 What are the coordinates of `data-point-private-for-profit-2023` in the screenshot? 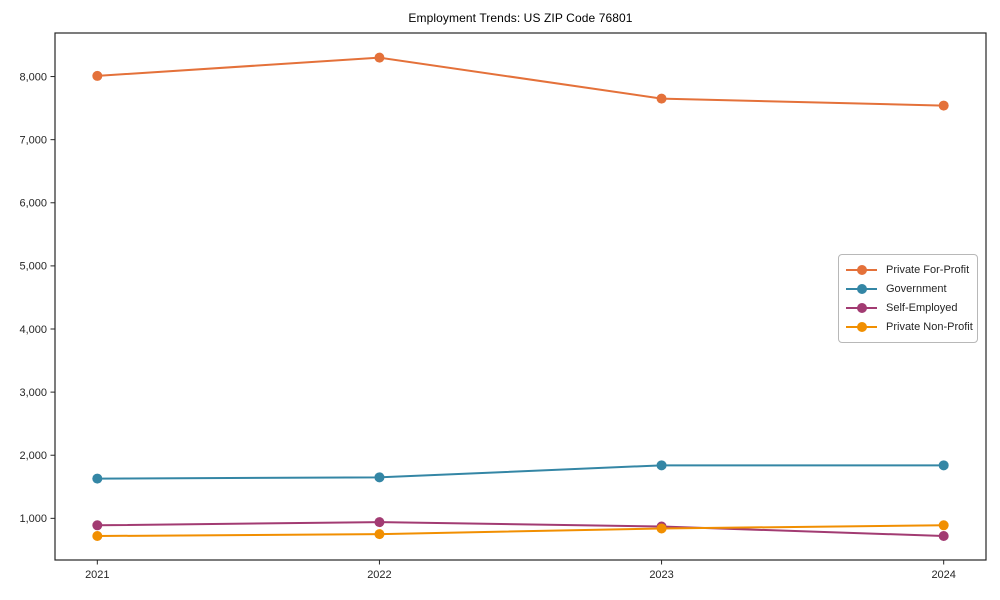 It's located at (661, 98).